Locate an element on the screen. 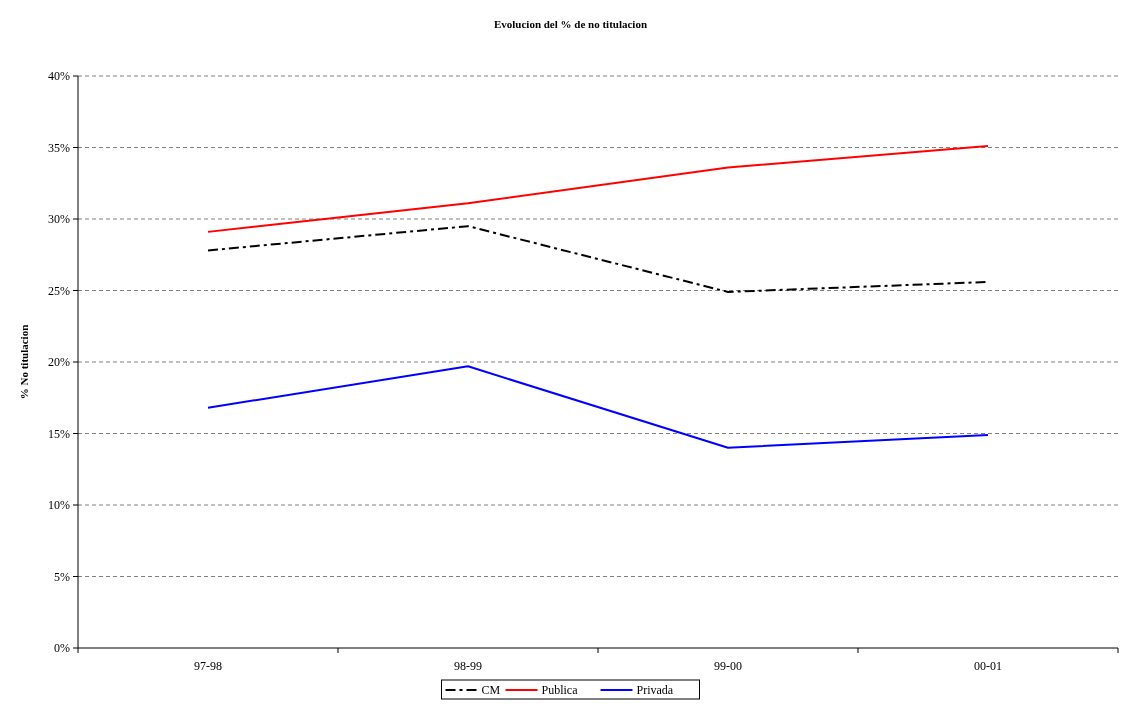 This screenshot has height=709, width=1141. x-tick-label: 97-98 is located at coordinates (208, 666).